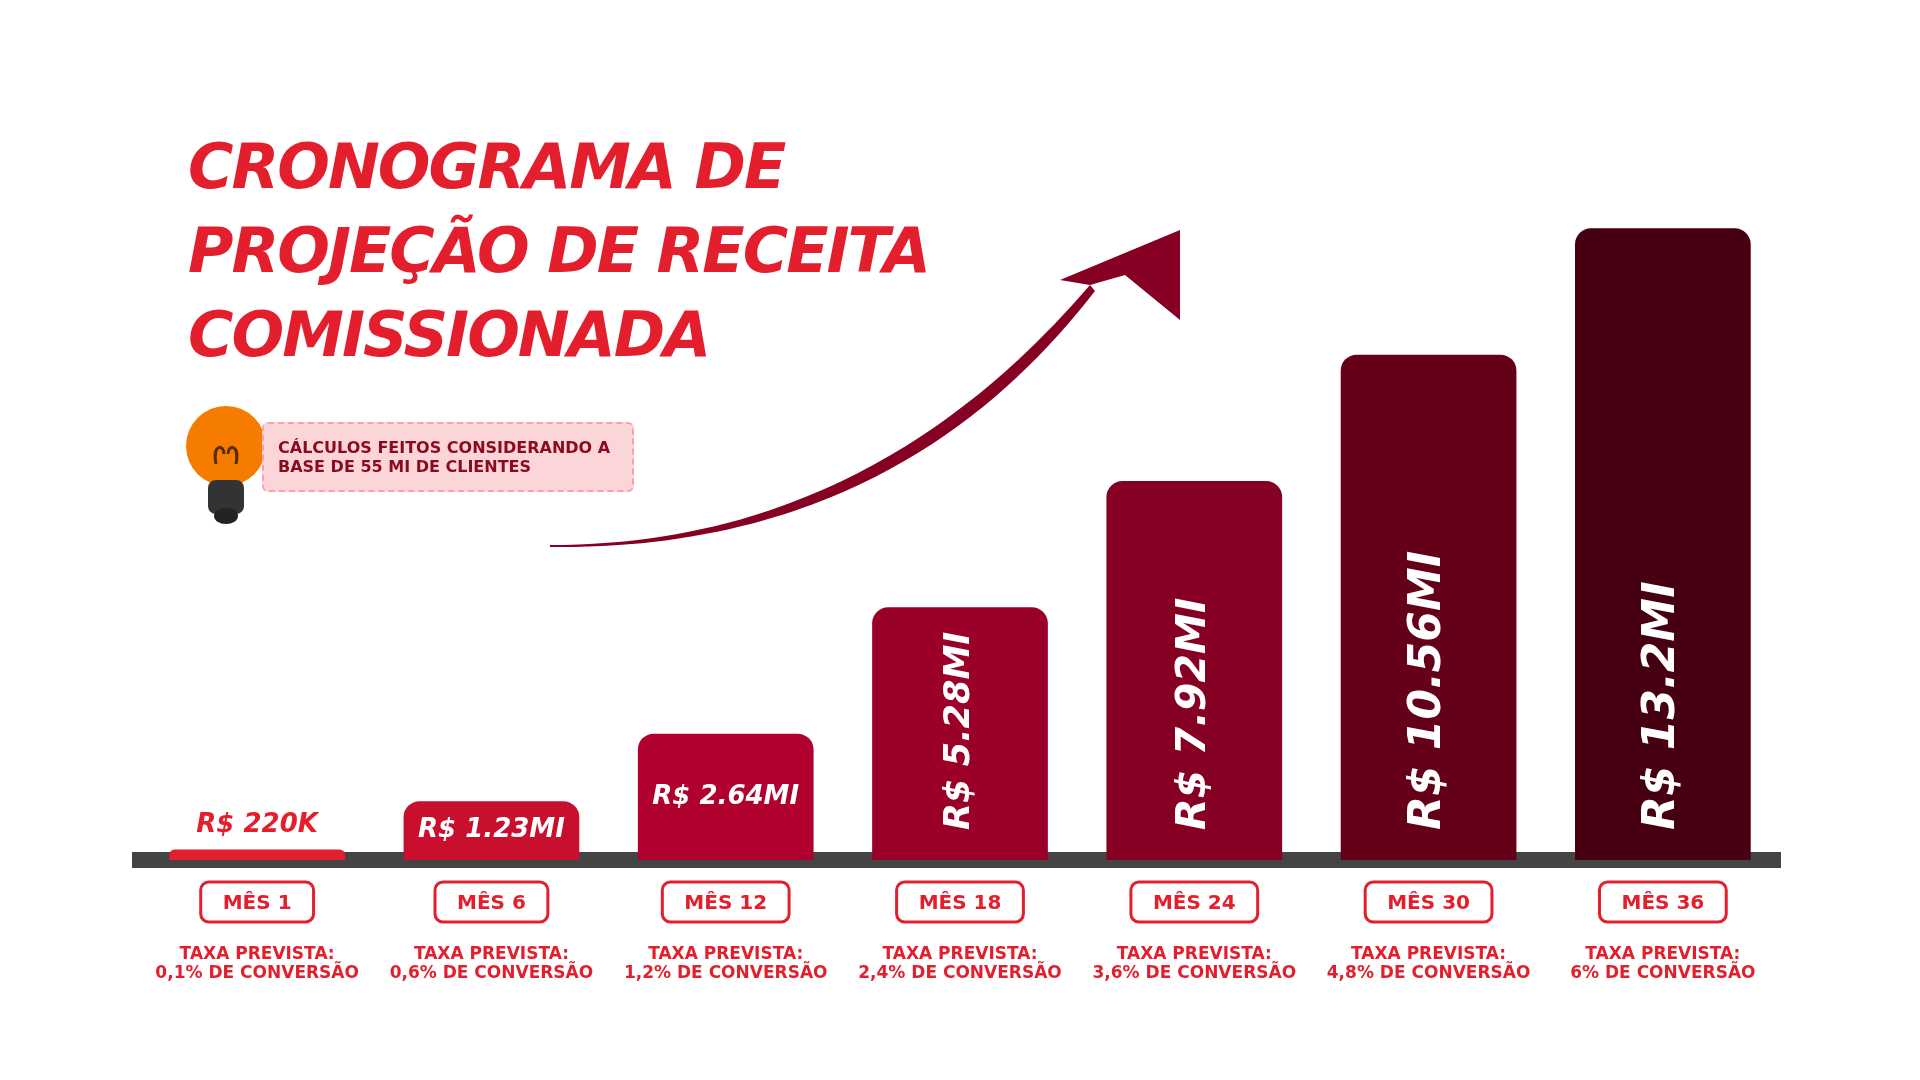  Describe the element at coordinates (960, 963) in the screenshot. I see `text: TAXA PREVISTA: 2,4% DE CONVERSÃO` at that location.